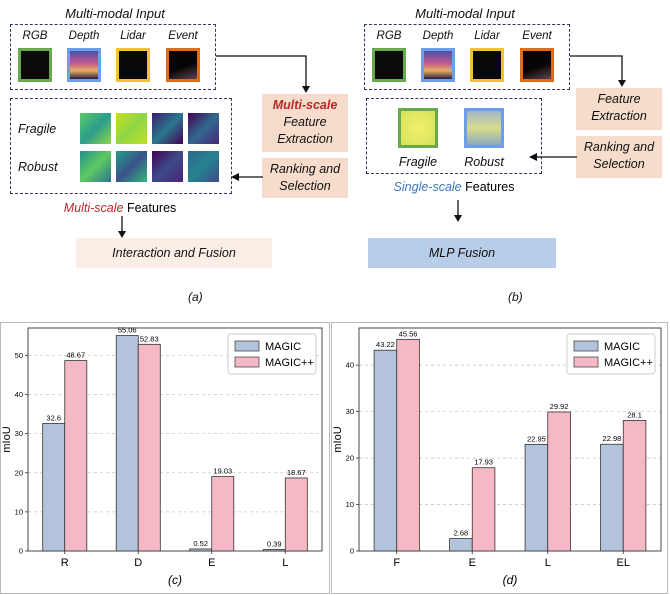 This screenshot has width=670, height=595. What do you see at coordinates (211, 563) in the screenshot?
I see `chart-c-xtick-label: E` at bounding box center [211, 563].